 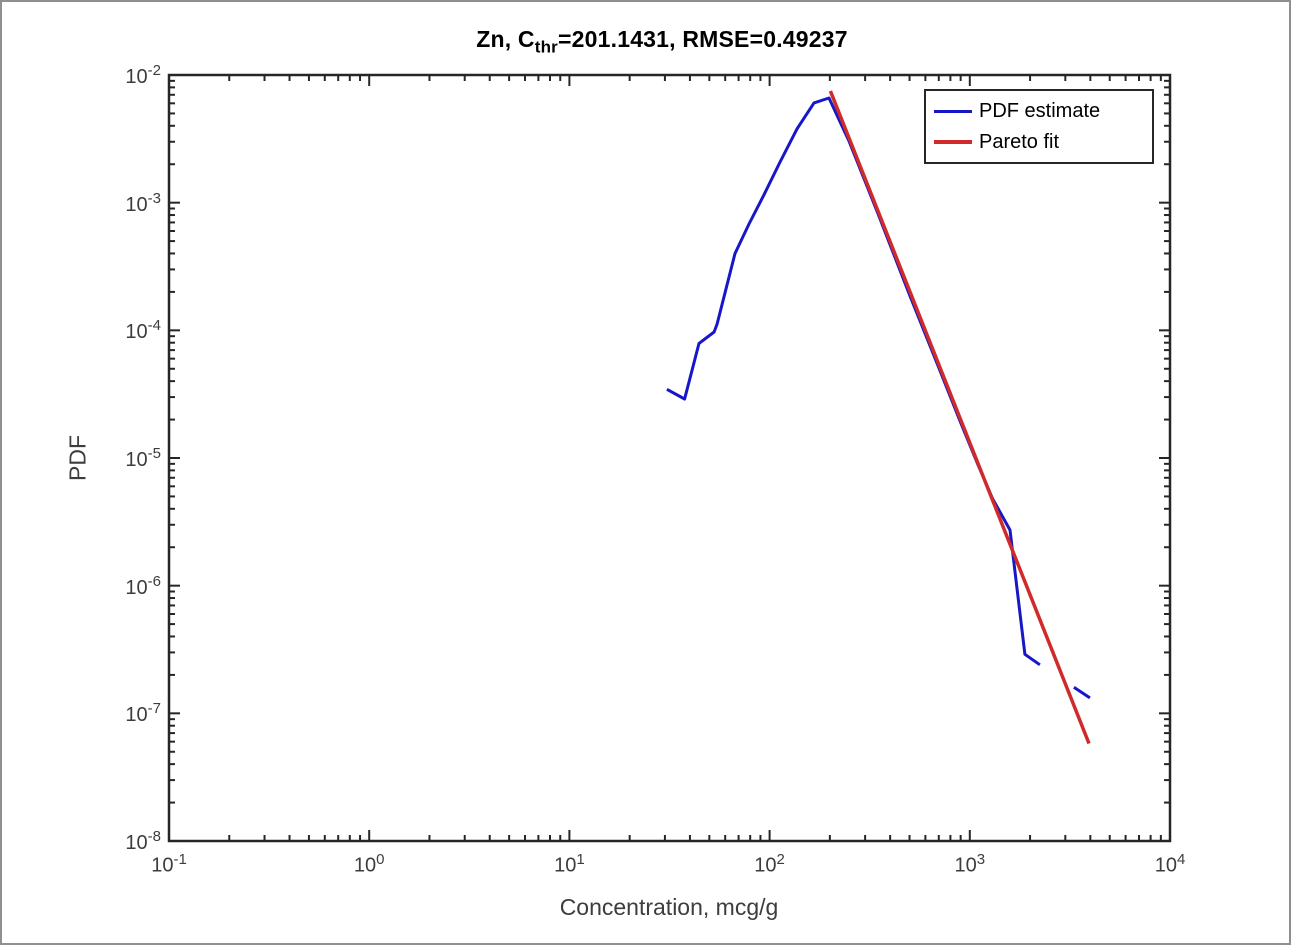 I want to click on title-prefix: Zn, C, so click(x=505, y=39).